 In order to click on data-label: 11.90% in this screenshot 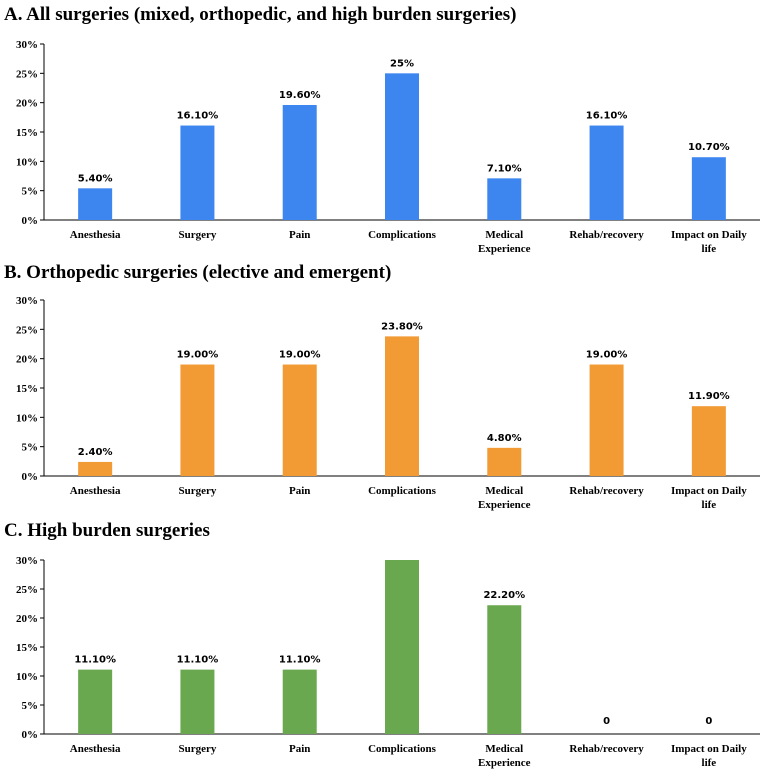, I will do `click(709, 396)`.